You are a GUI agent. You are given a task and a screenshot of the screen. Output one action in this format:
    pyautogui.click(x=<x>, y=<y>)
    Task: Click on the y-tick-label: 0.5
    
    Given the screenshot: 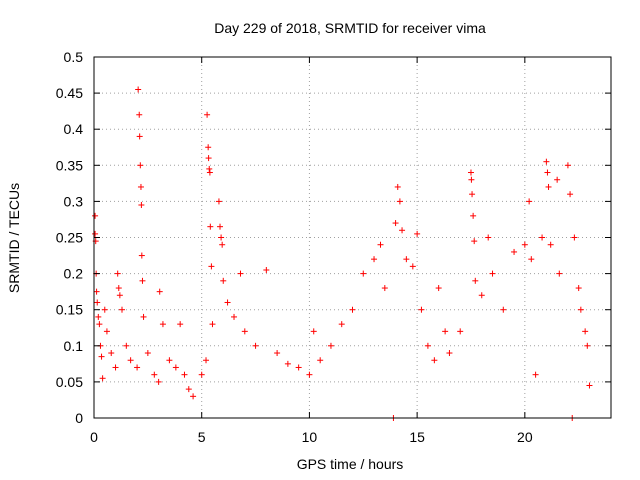 What is the action you would take?
    pyautogui.click(x=74, y=57)
    